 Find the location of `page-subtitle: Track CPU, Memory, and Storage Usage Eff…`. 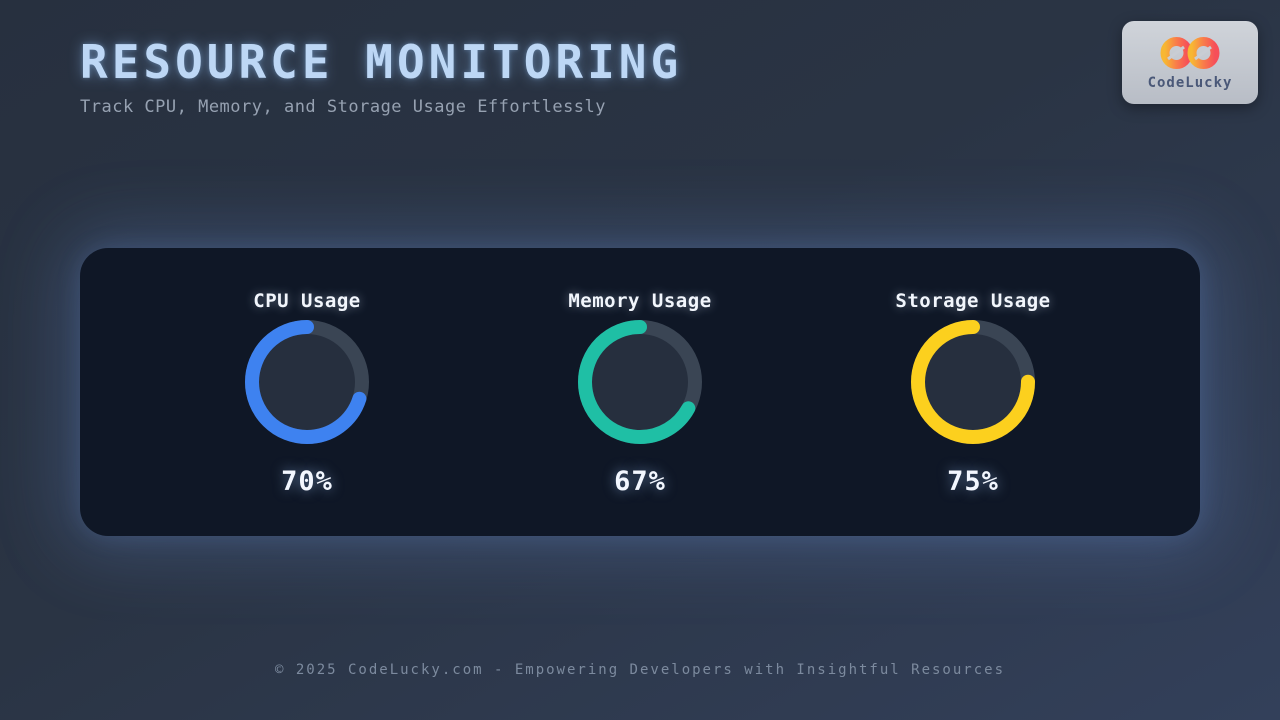

page-subtitle: Track CPU, Memory, and Storage Usage Eff… is located at coordinates (343, 106).